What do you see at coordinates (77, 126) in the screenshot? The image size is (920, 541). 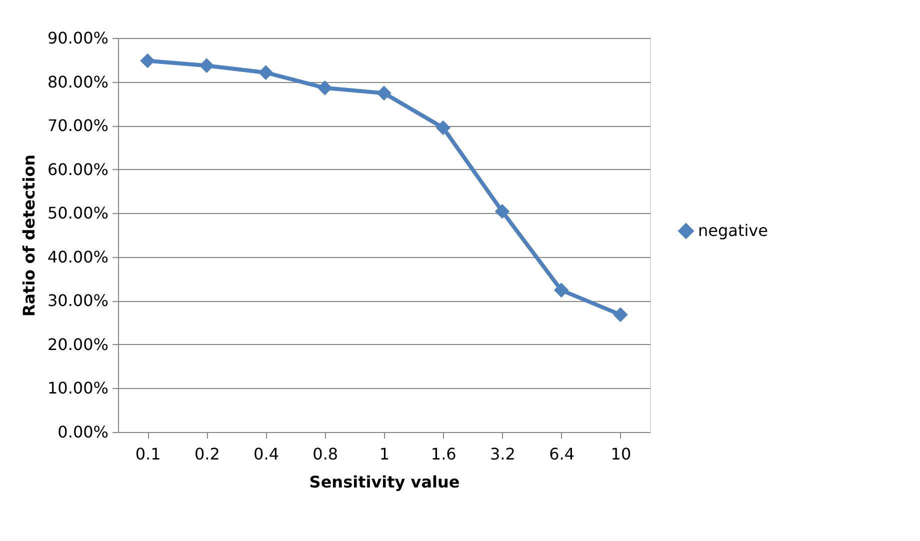 I see `y-tick-label: 70.00%` at bounding box center [77, 126].